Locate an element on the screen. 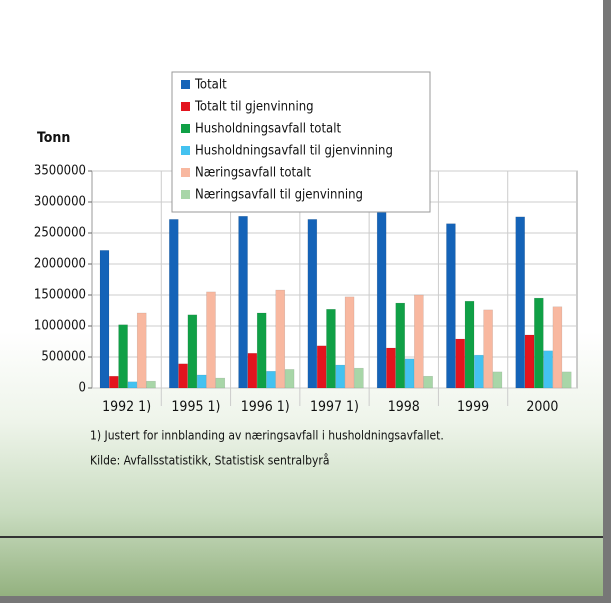 The image size is (611, 603). legend-box is located at coordinates (301, 142).